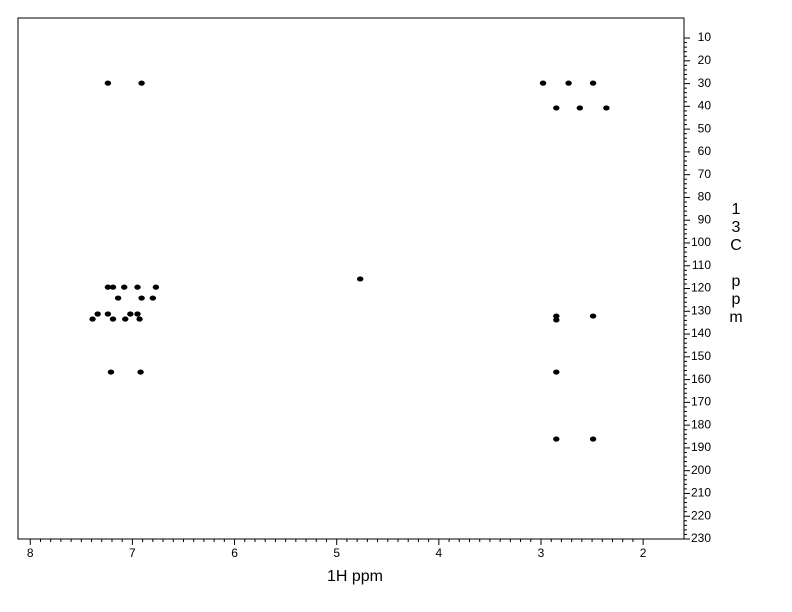  What do you see at coordinates (705, 151) in the screenshot?
I see `y-tick-label: 60` at bounding box center [705, 151].